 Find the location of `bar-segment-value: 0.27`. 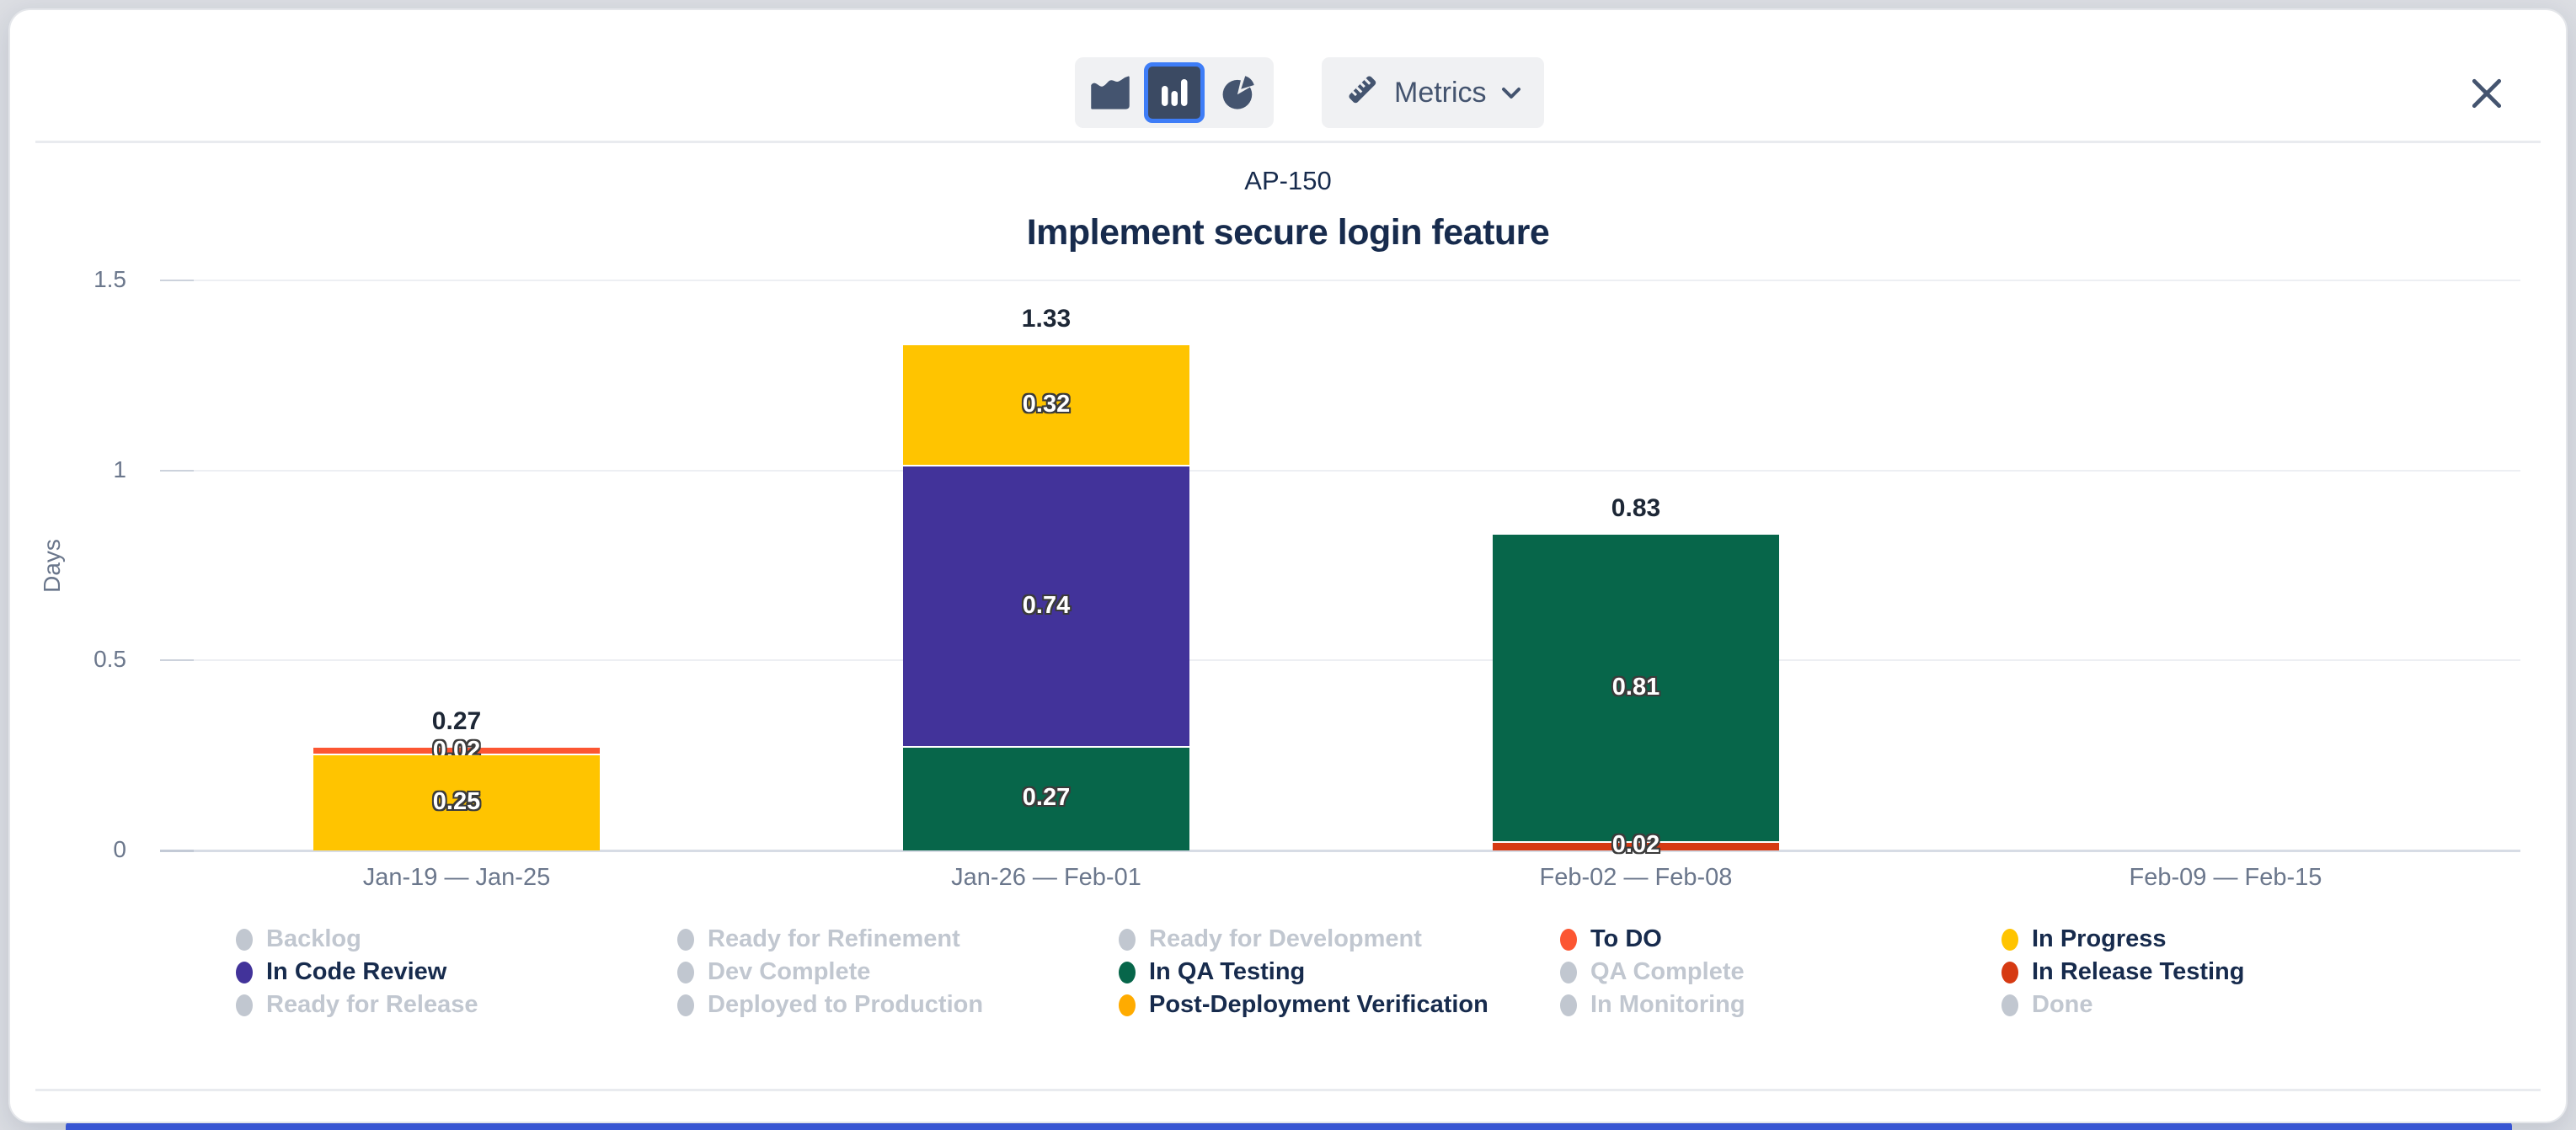

bar-segment-value: 0.27 is located at coordinates (1046, 798).